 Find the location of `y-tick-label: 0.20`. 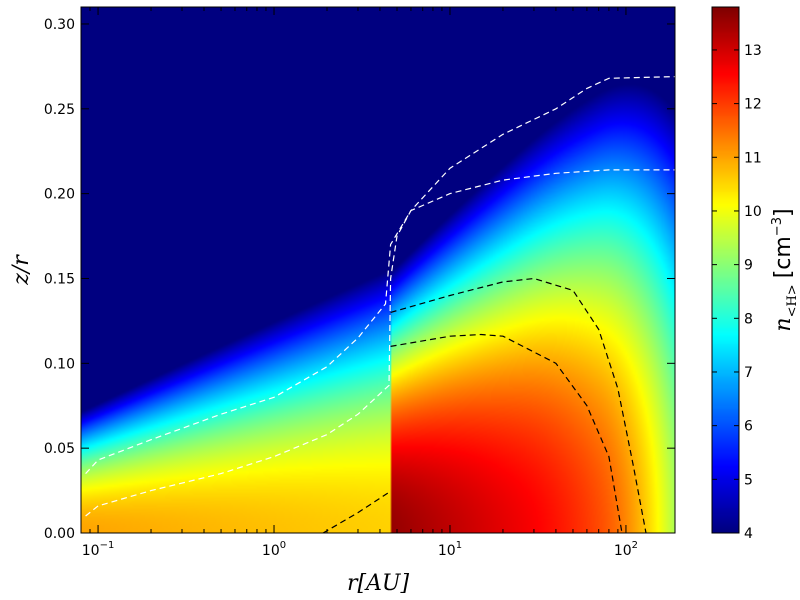

y-tick-label: 0.20 is located at coordinates (59, 195).